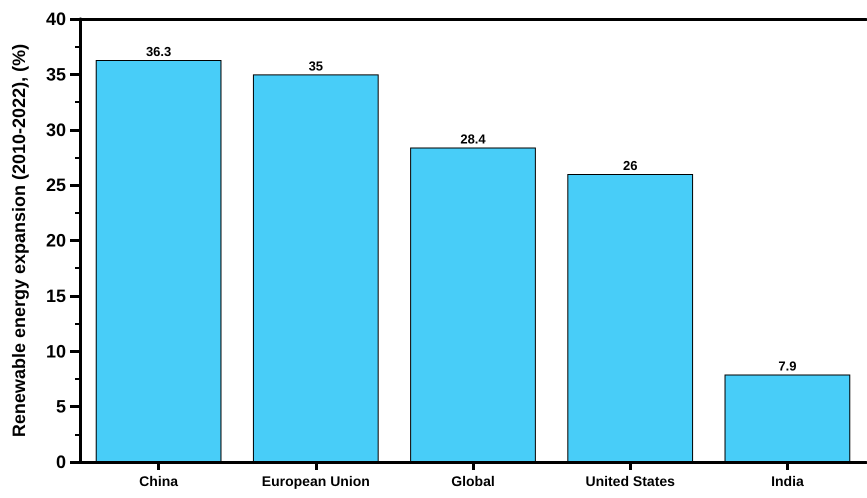 The height and width of the screenshot is (498, 867). I want to click on x-tick-label: India, so click(787, 481).